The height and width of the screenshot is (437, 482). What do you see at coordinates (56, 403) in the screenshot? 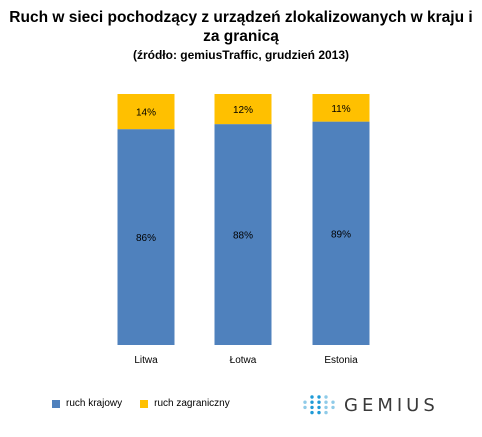
I see `legend-swatch-ruch-krajowy` at bounding box center [56, 403].